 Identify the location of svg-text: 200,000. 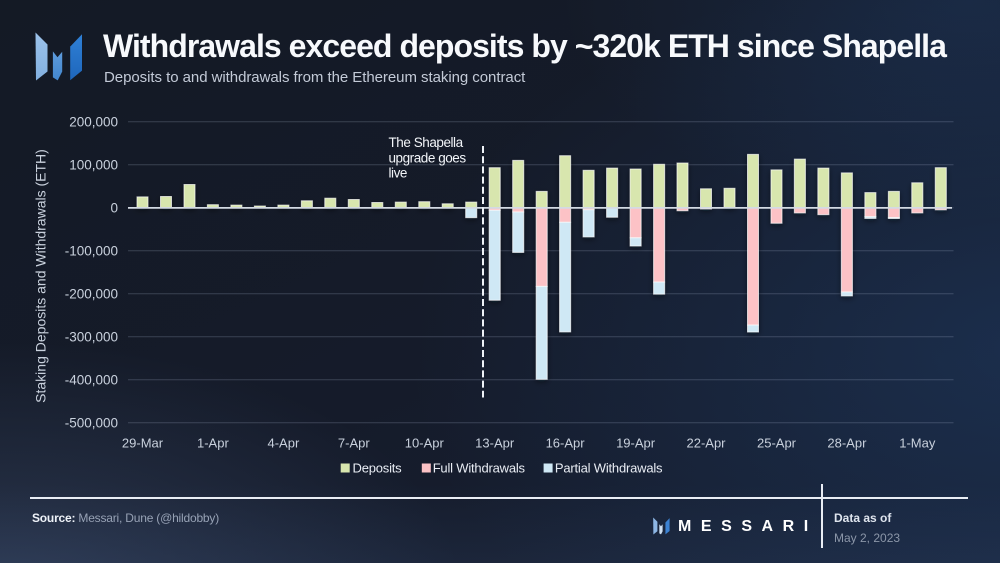
(93, 121).